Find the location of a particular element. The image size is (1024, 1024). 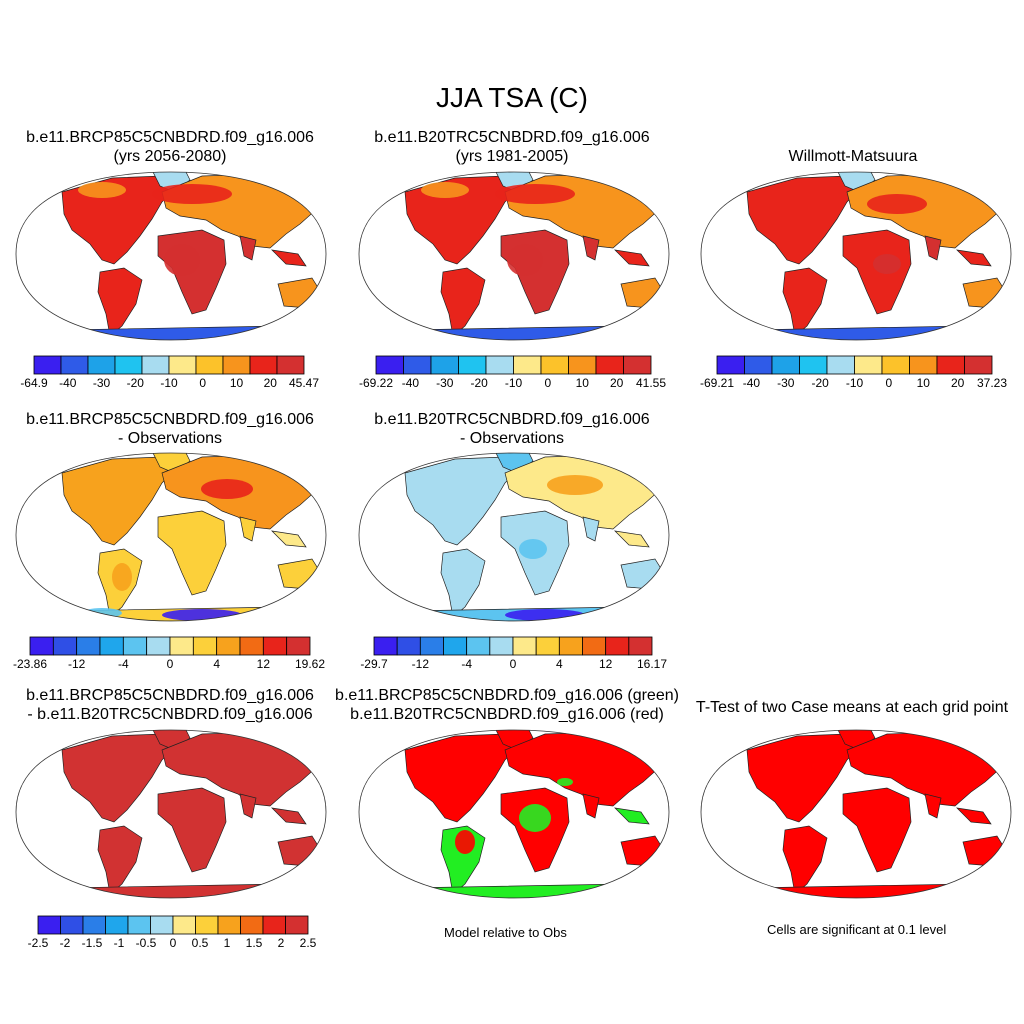

colorbar-label: 16.17 is located at coordinates (652, 664).